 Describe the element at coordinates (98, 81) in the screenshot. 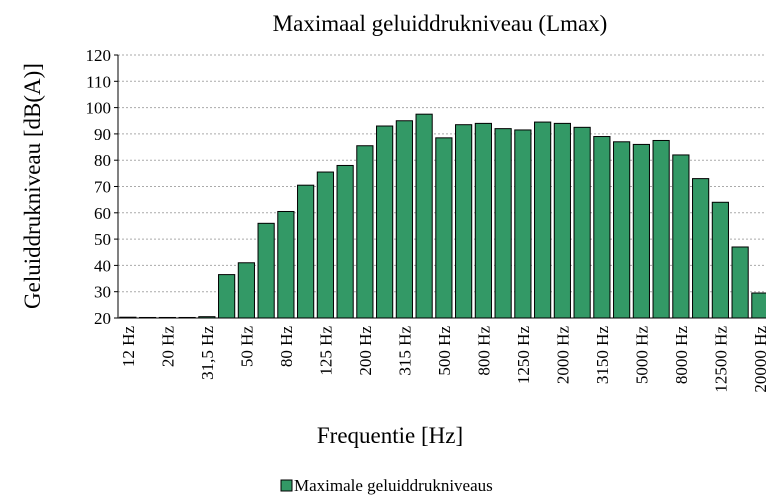

I see `y-tick-label: 110` at that location.